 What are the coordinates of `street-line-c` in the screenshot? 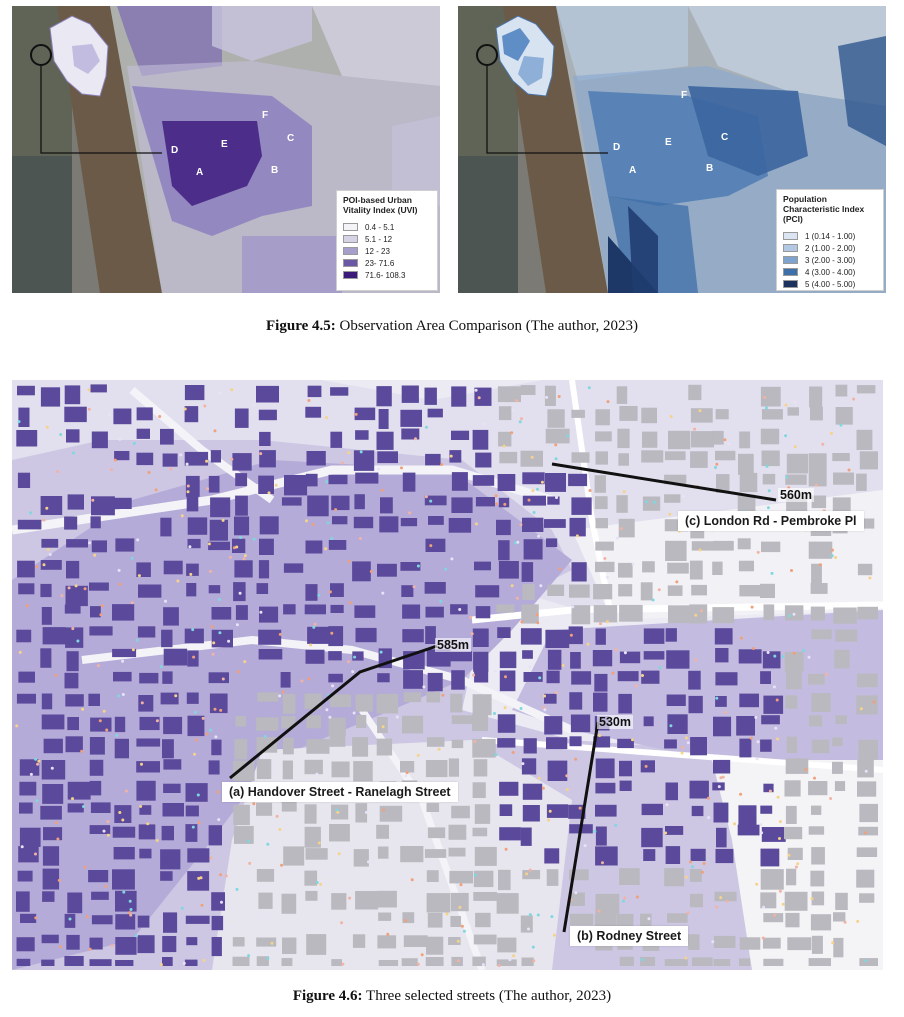 It's located at (664, 482).